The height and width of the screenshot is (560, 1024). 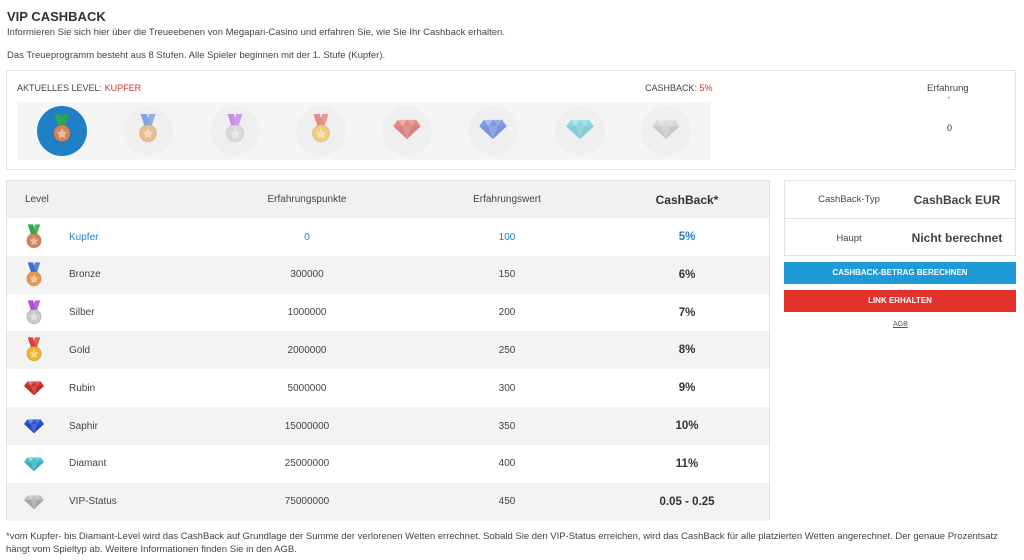 I want to click on level-badge-silber, so click(x=234, y=131).